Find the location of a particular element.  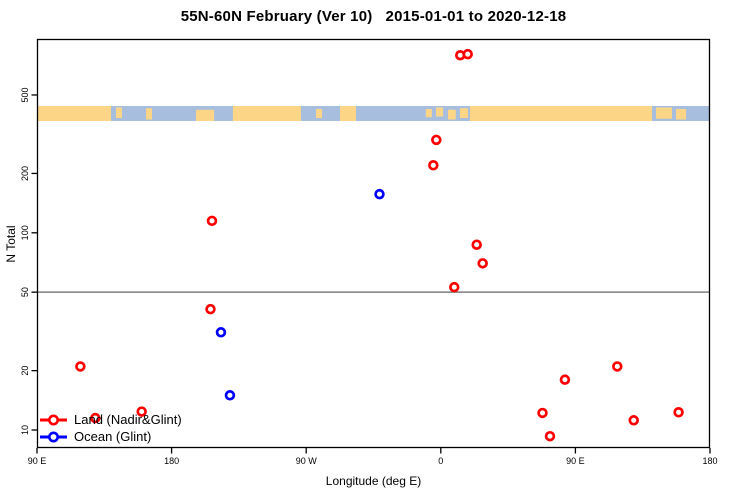

y-tick-label: 50 is located at coordinates (25, 292).